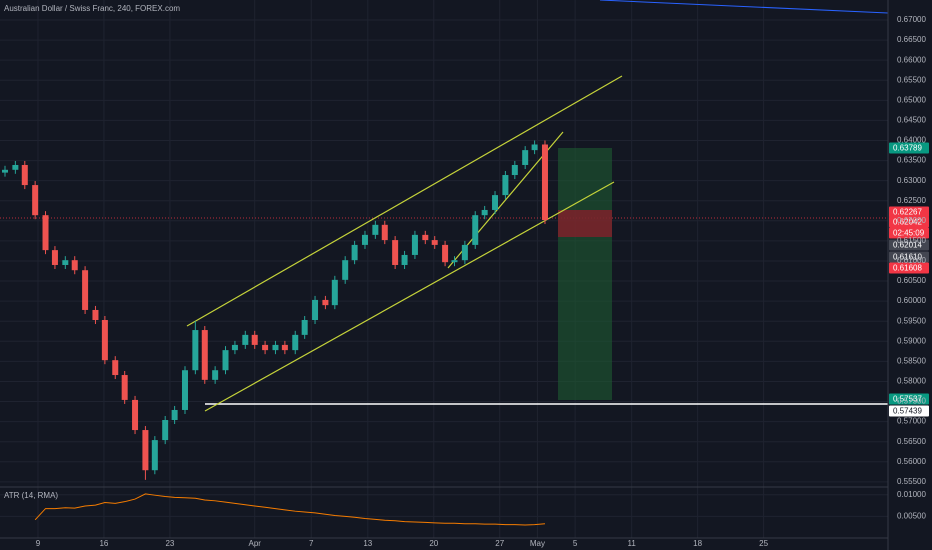 The width and height of the screenshot is (932, 550). Describe the element at coordinates (911, 220) in the screenshot. I see `y-tick-label: 0.62000` at that location.